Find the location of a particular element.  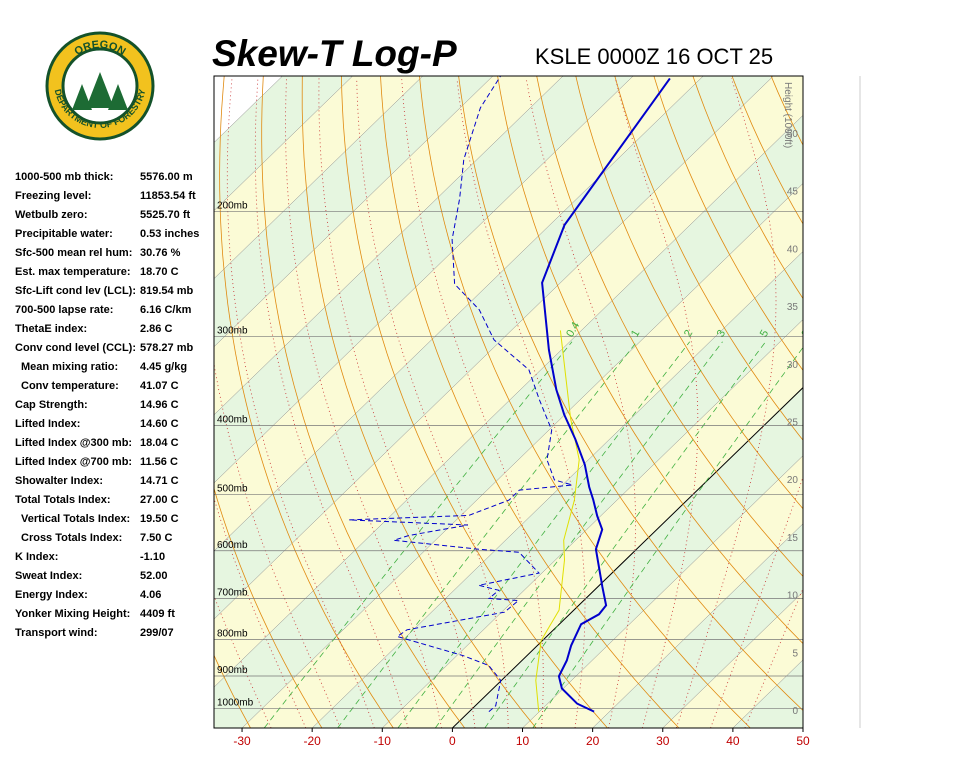

height-tick-label: 45 is located at coordinates (793, 192).